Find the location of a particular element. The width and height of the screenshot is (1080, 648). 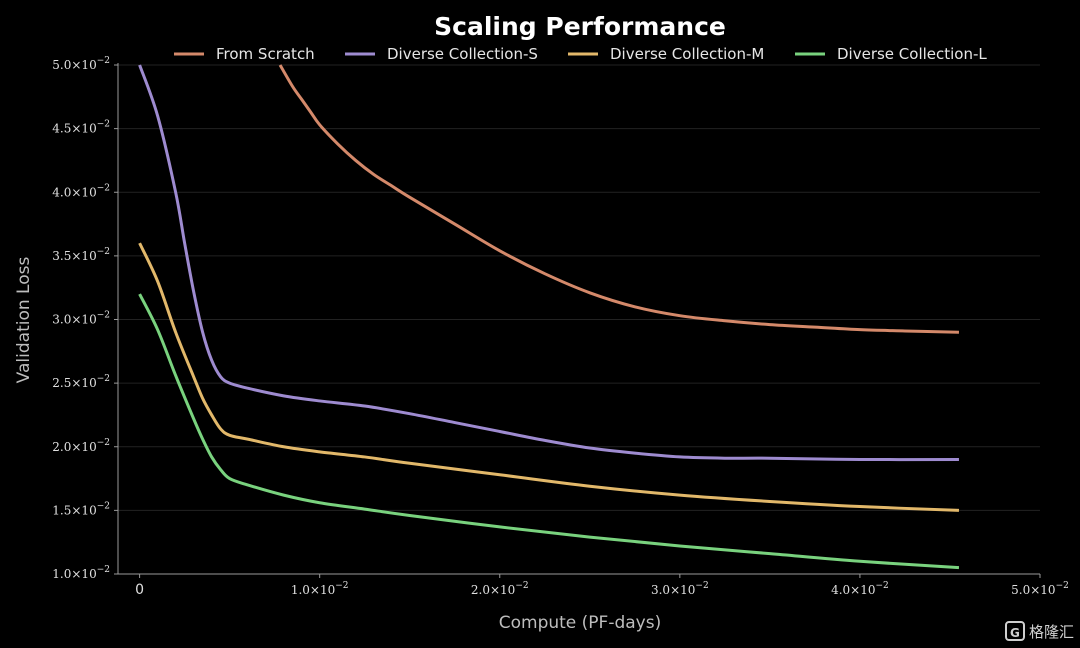

x-tick-label: 4.0×10⁻² is located at coordinates (860, 589).